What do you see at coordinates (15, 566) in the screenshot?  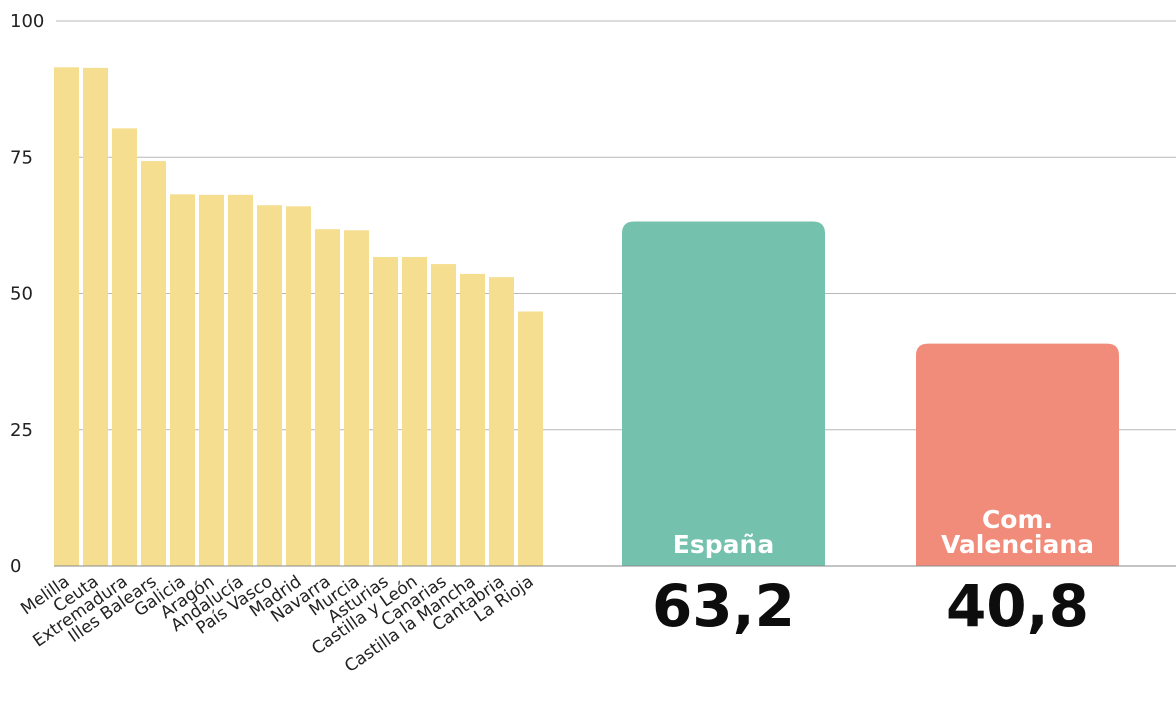 I see `y-tick-label: 0` at bounding box center [15, 566].